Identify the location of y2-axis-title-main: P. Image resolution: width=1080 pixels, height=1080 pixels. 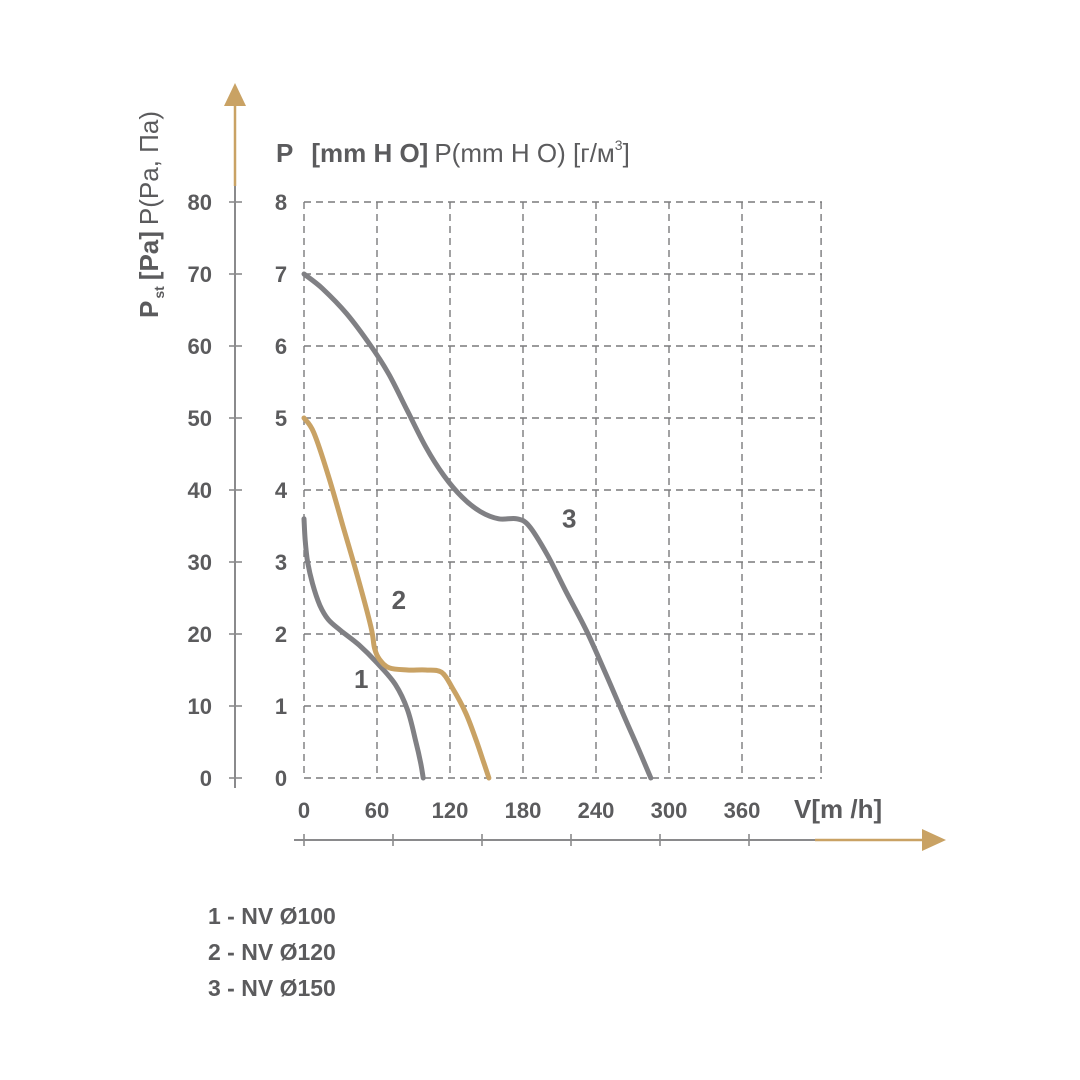
(284, 153).